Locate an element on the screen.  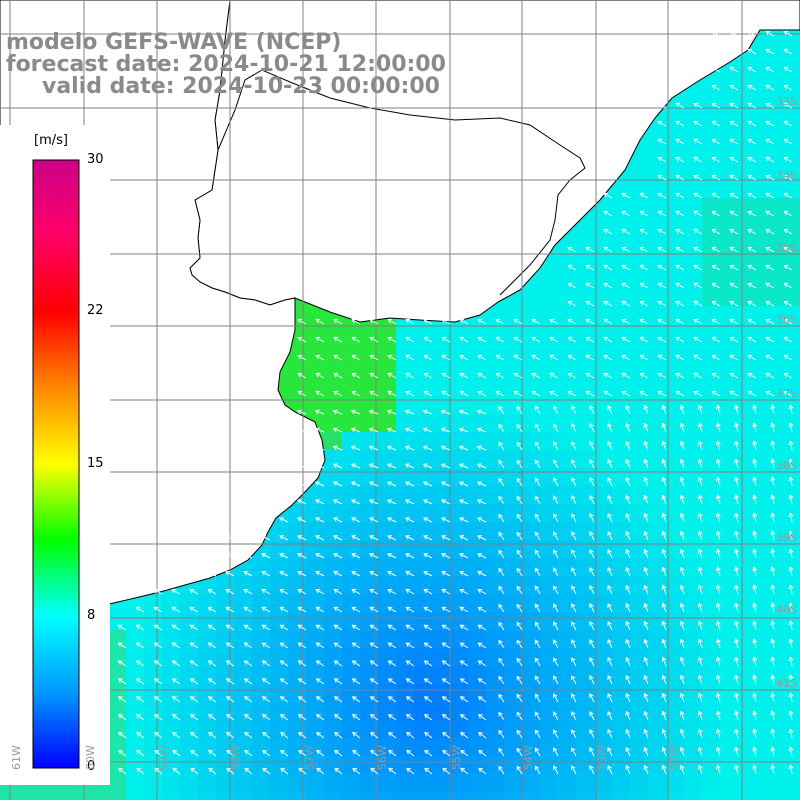
latitude-label: 40S is located at coordinates (786, 609).